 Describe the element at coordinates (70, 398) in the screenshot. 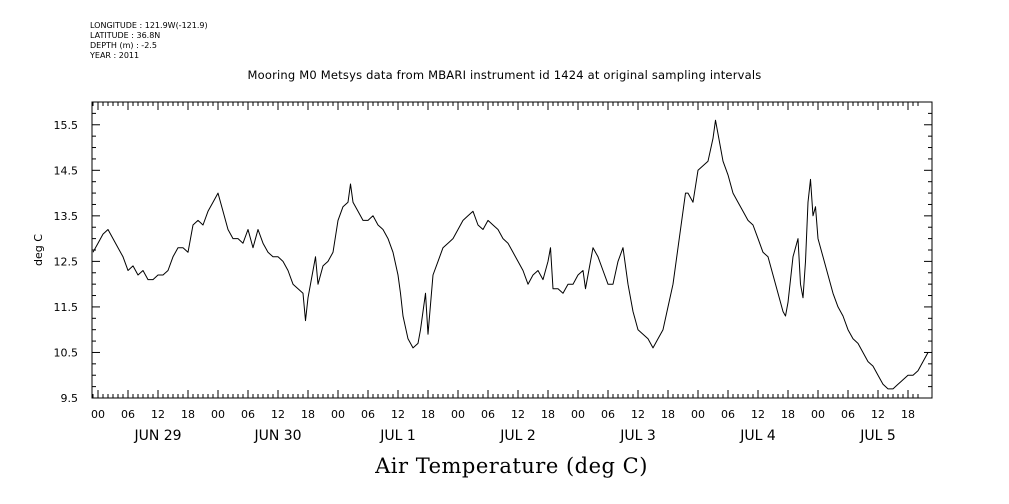

I see `y-tick-label: 9.5` at that location.